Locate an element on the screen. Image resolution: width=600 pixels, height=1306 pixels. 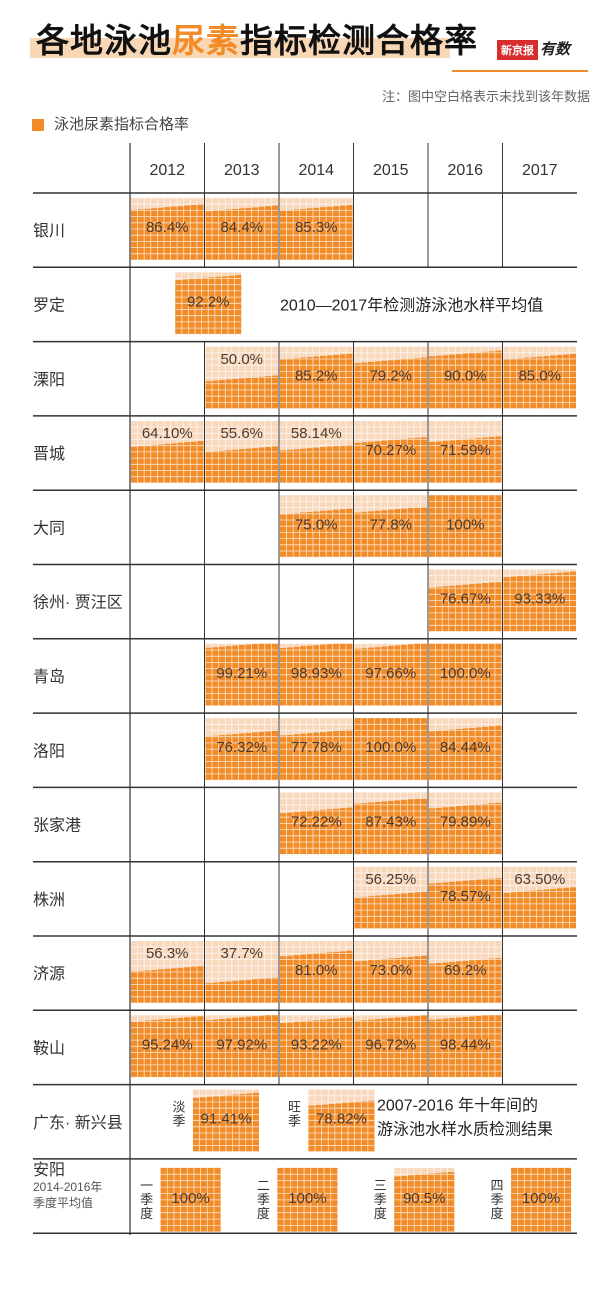
cell-12-5-label: 98.44% is located at coordinates (465, 1044).